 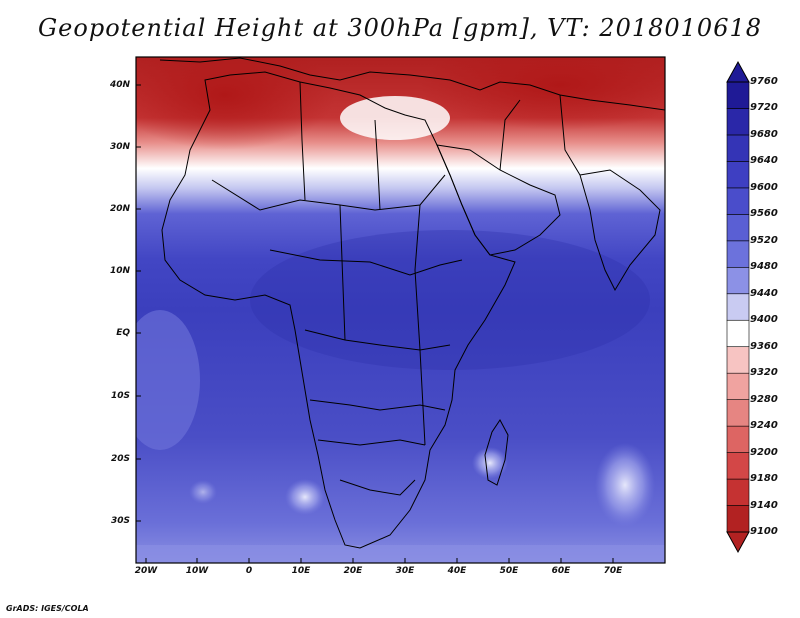 I want to click on colorbar-label: 9680, so click(x=764, y=134).